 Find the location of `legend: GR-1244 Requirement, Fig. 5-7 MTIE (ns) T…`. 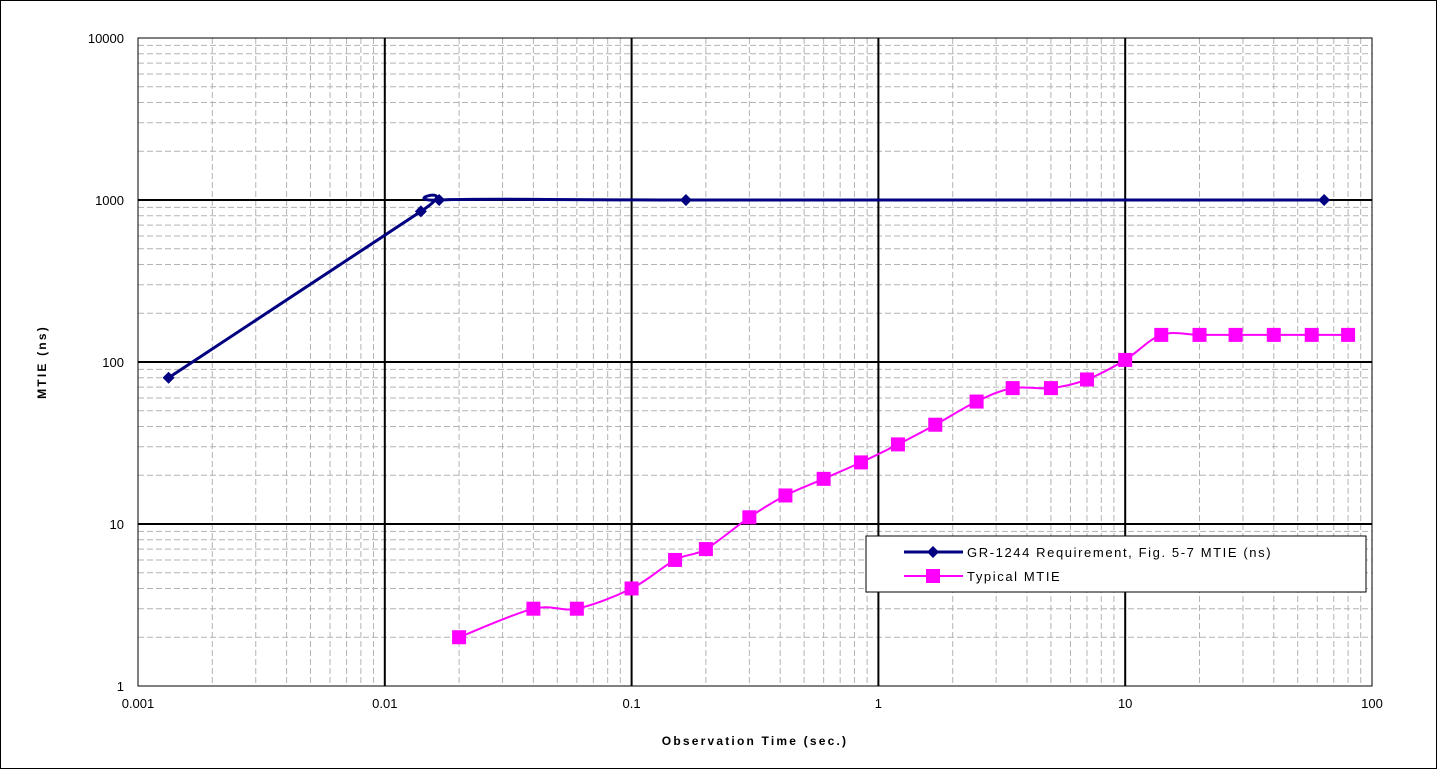

legend: GR-1244 Requirement, Fig. 5-7 MTIE (ns) T… is located at coordinates (1116, 564).